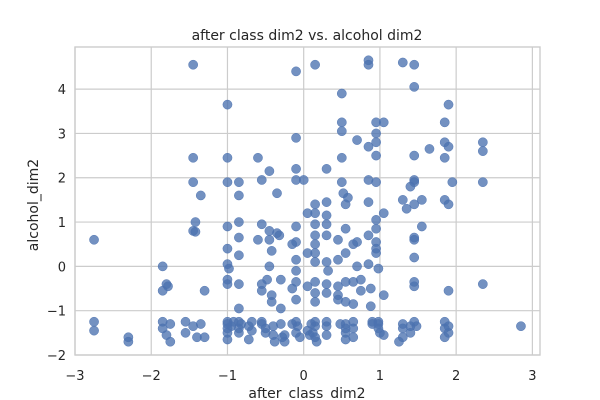 This screenshot has height=400, width=600. I want to click on y-tick-label: −1, so click(56, 312).